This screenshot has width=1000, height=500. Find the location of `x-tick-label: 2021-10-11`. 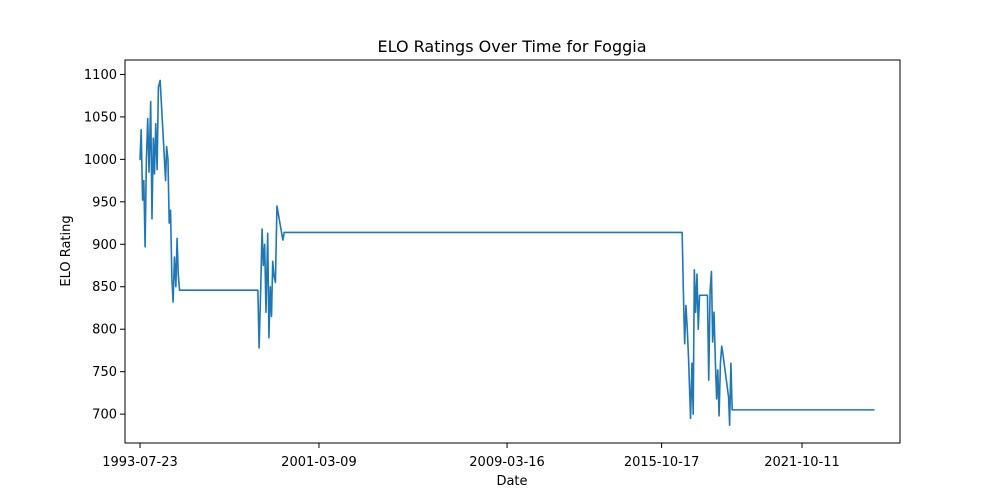

x-tick-label: 2021-10-11 is located at coordinates (802, 462).